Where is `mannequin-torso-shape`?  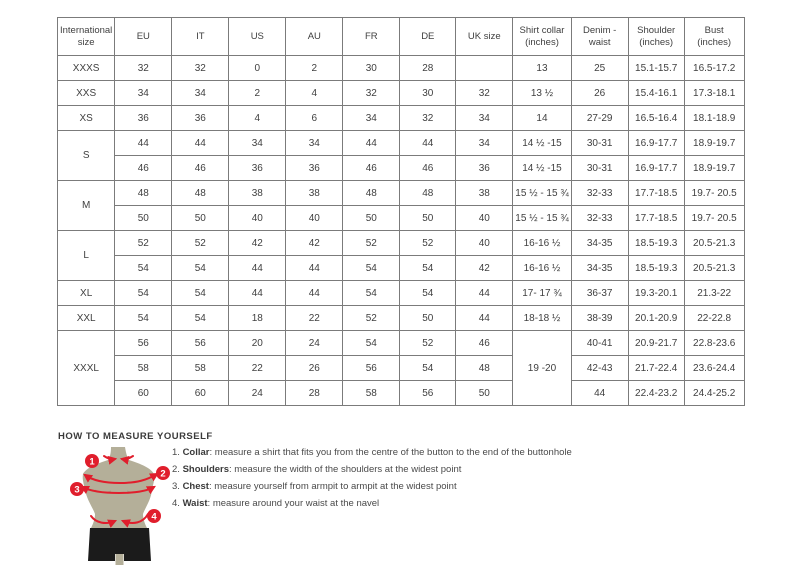
mannequin-torso-shape is located at coordinates (118, 487).